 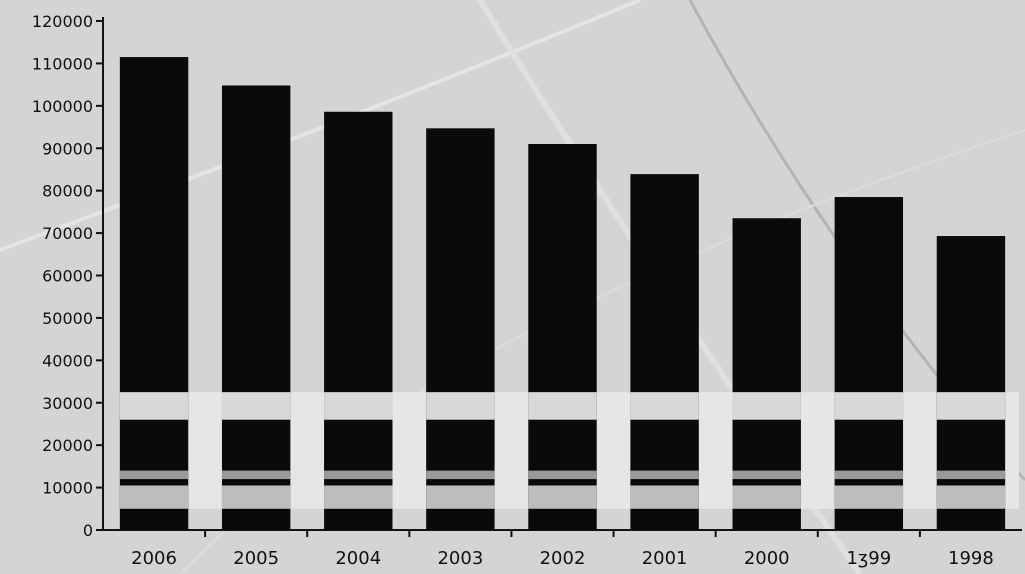 What do you see at coordinates (766, 374) in the screenshot?
I see `bar-2000` at bounding box center [766, 374].